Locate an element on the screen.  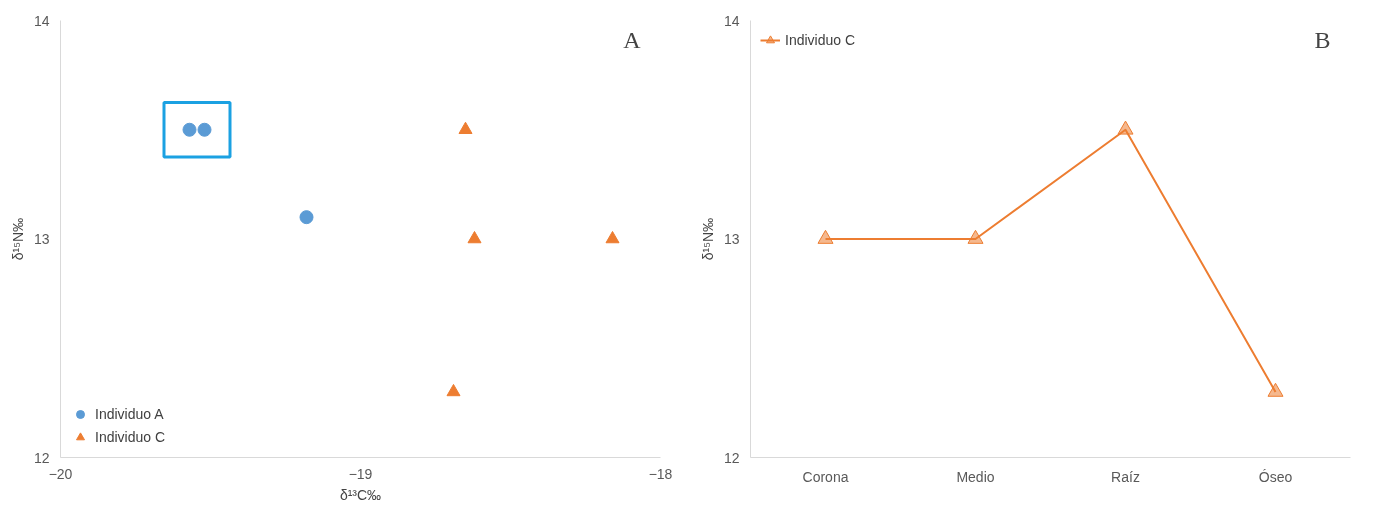
legend-label: Individuo A is located at coordinates (129, 414).